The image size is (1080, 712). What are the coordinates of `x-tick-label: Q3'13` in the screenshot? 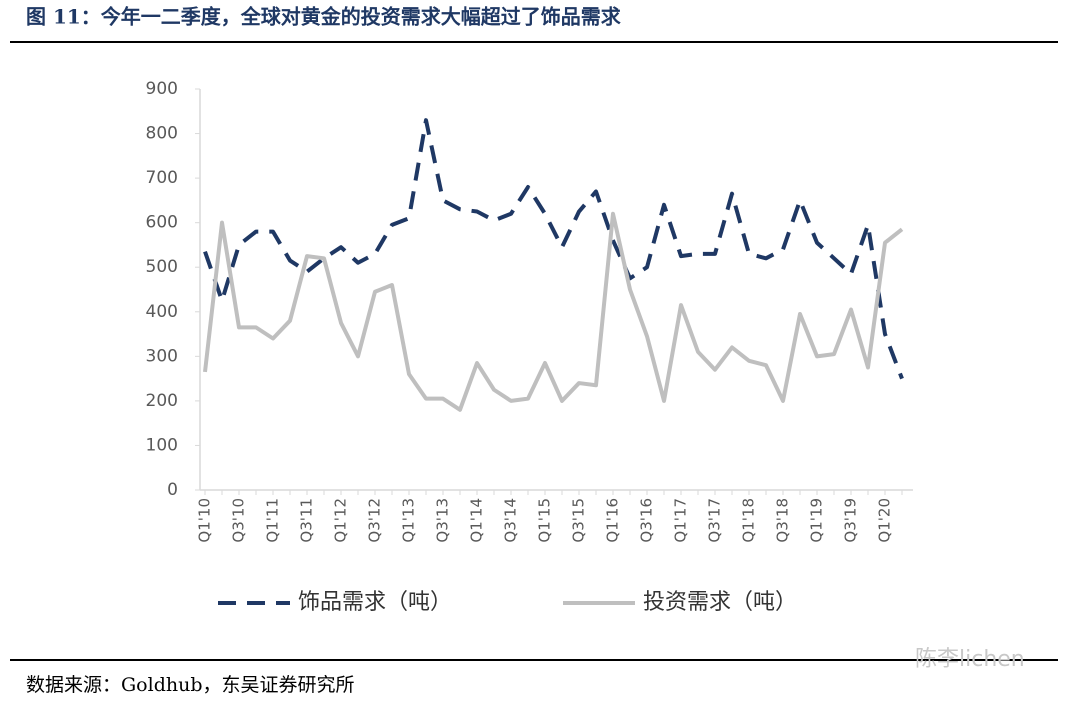 It's located at (443, 520).